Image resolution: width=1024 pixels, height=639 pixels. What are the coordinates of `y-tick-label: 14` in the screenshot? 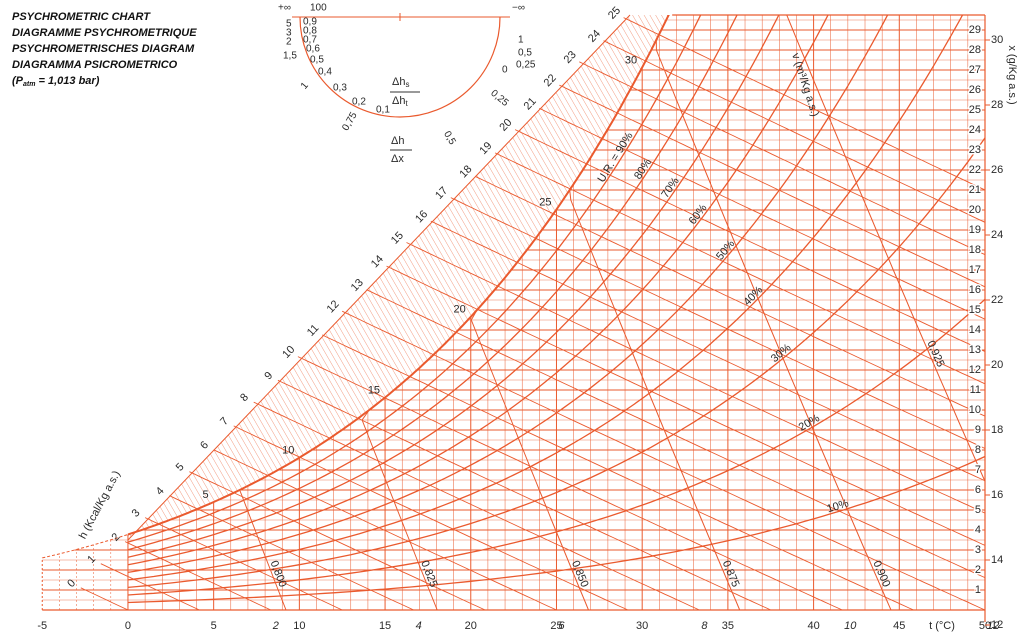 It's located at (975, 330).